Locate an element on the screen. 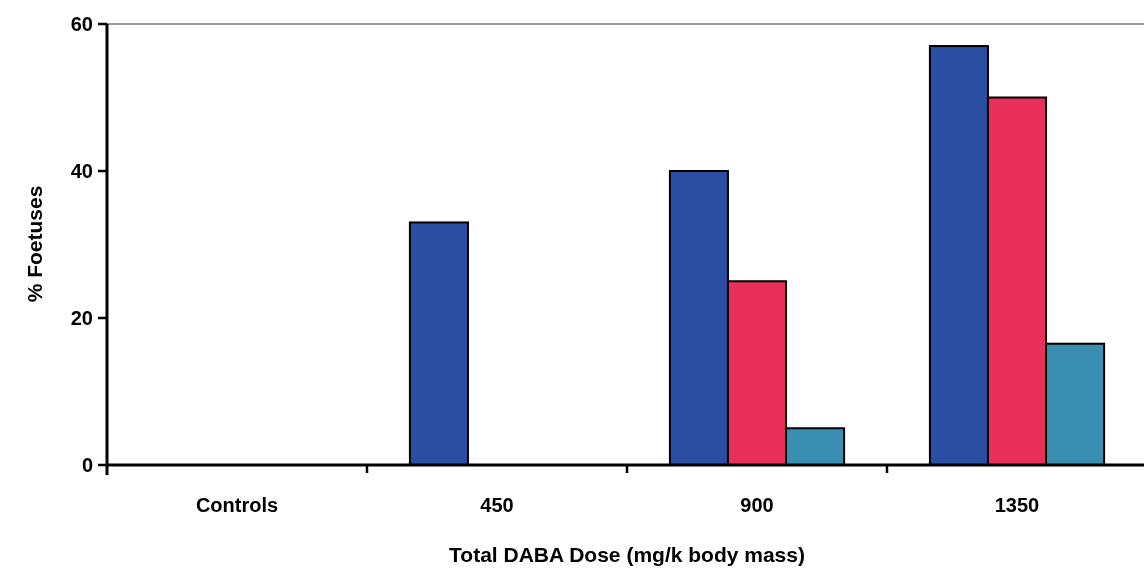 Image resolution: width=1144 pixels, height=576 pixels. x-tick-label: 900 is located at coordinates (757, 505).